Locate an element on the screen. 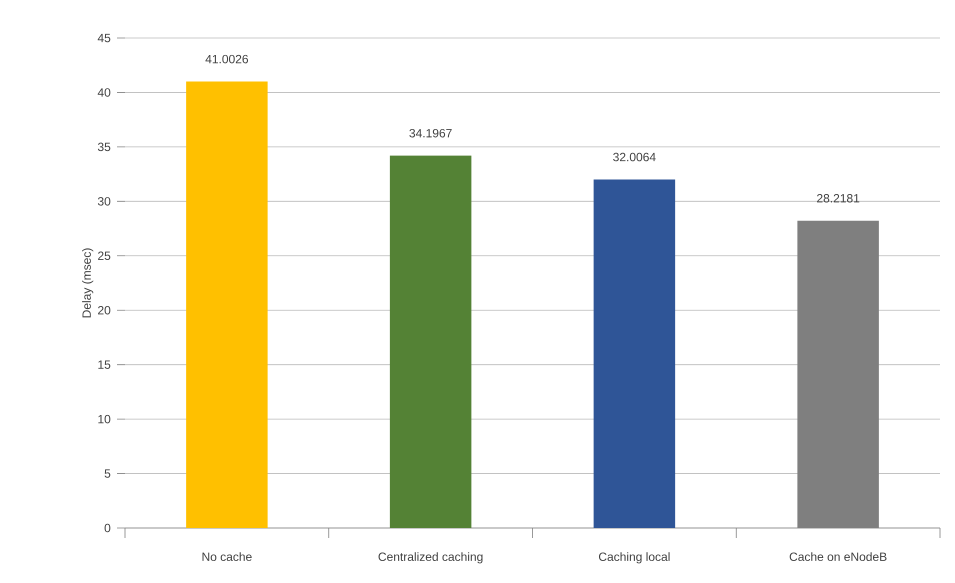  y-tick-label: 0 is located at coordinates (107, 528).